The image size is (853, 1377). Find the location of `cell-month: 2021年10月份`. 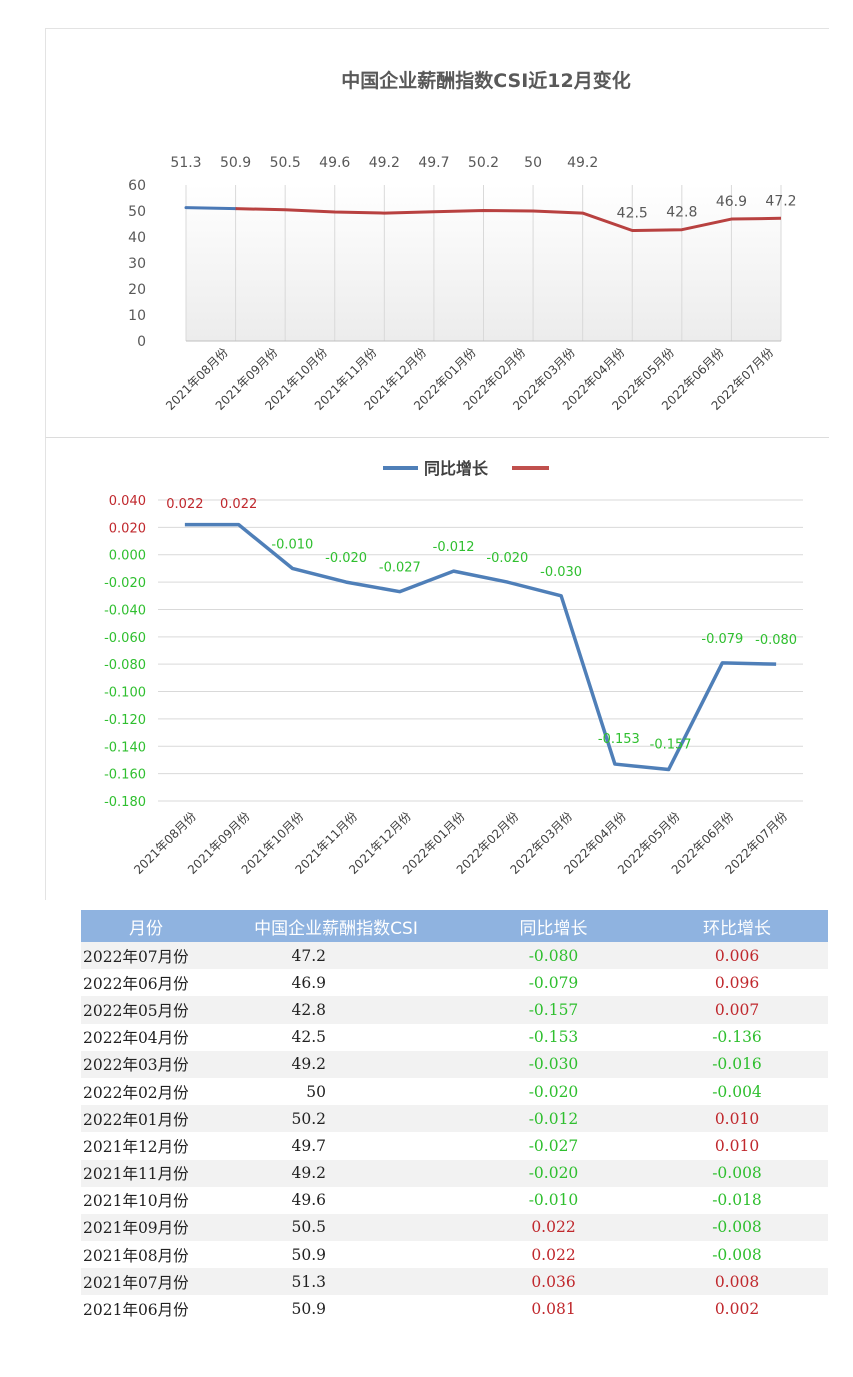

cell-month: 2021年10月份 is located at coordinates (136, 1201).